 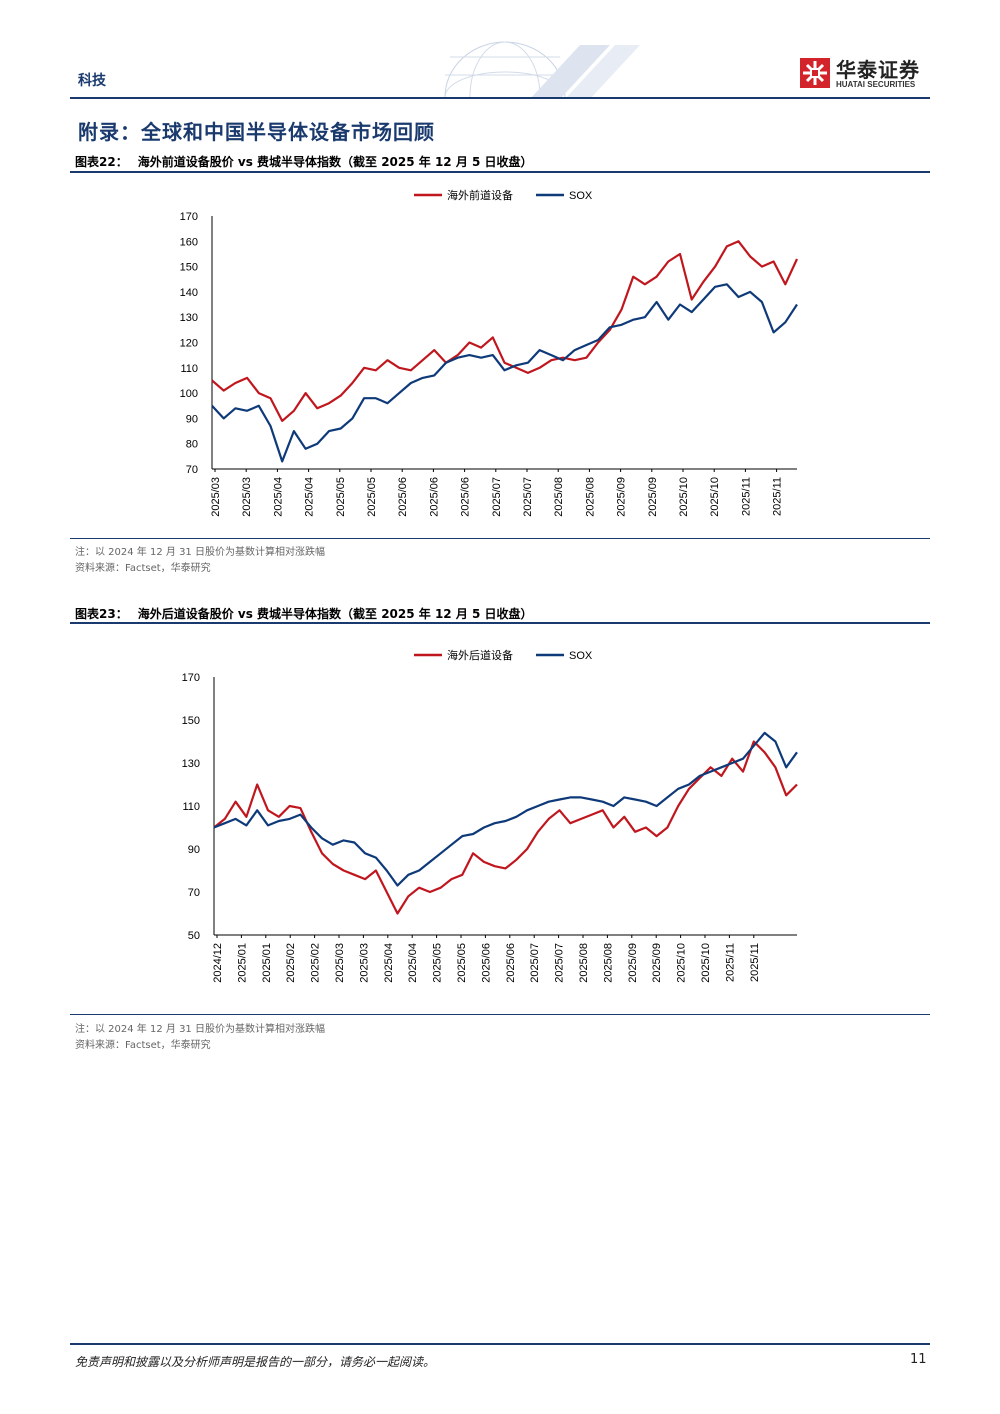 What do you see at coordinates (918, 1359) in the screenshot?
I see `page-number: 11` at bounding box center [918, 1359].